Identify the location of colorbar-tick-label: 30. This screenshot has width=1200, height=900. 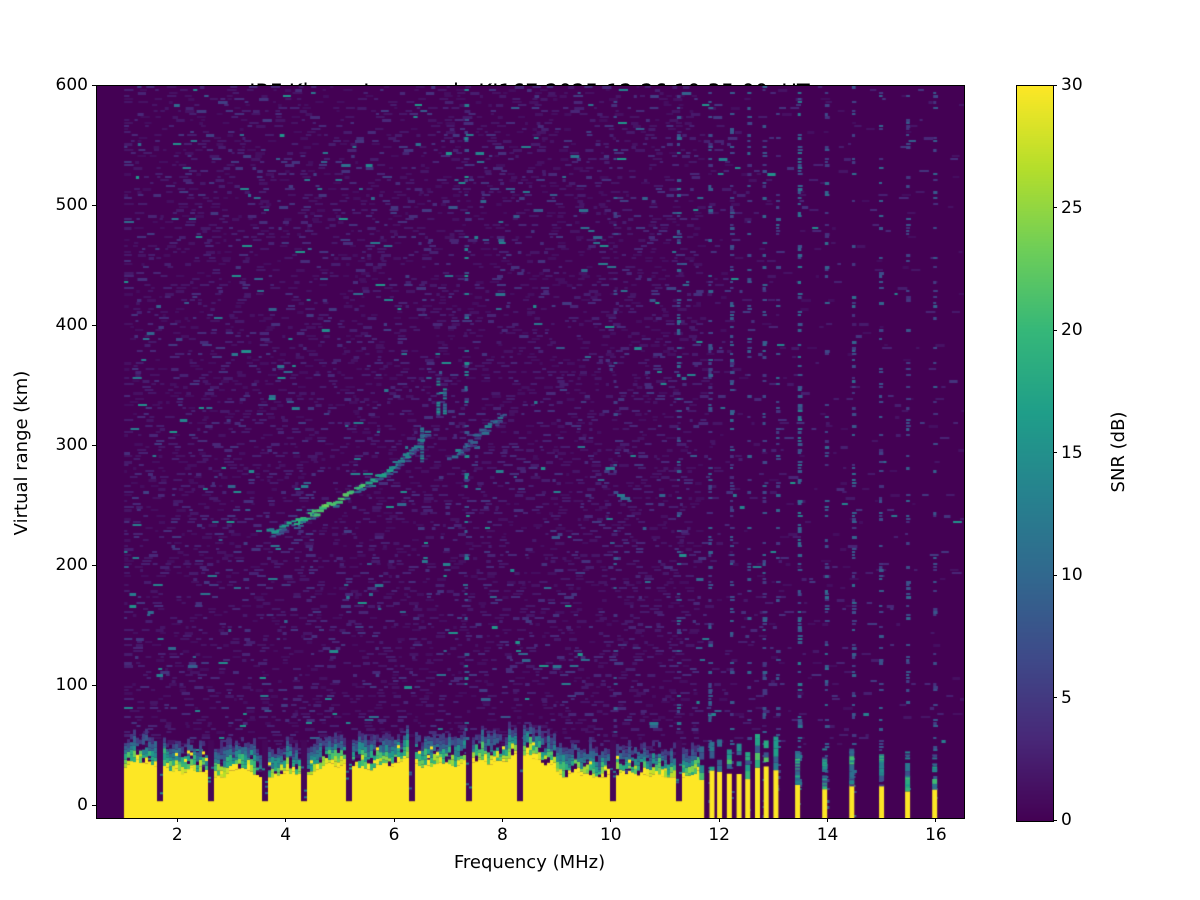
(1072, 85).